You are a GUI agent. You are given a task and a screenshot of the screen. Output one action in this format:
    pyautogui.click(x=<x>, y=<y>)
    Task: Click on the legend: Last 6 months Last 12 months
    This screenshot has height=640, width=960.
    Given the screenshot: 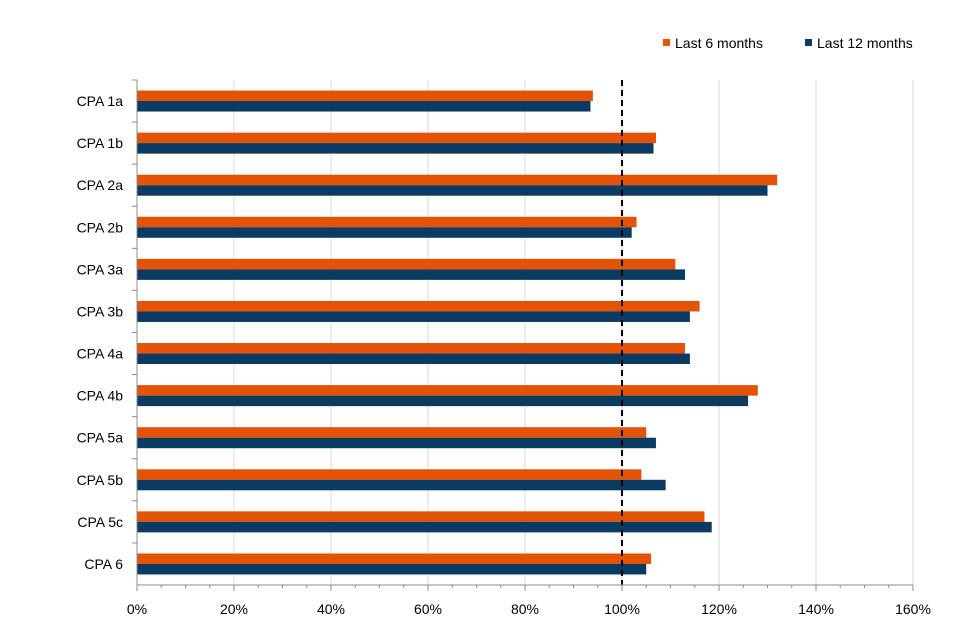 What is the action you would take?
    pyautogui.click(x=788, y=43)
    